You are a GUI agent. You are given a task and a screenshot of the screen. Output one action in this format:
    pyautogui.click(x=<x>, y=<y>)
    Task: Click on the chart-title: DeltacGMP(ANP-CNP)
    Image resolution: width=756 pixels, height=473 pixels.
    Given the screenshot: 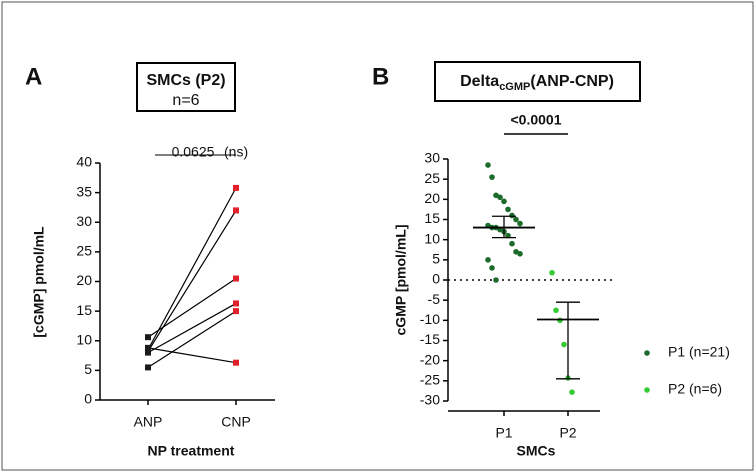 What is the action you would take?
    pyautogui.click(x=537, y=83)
    